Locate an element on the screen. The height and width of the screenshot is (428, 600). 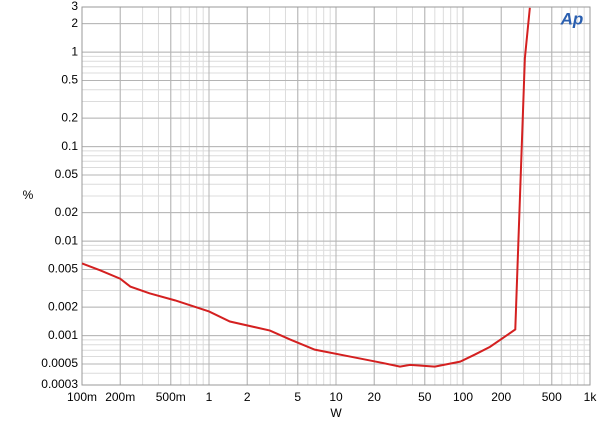
y-tick-label: 0.1 is located at coordinates (69, 146).